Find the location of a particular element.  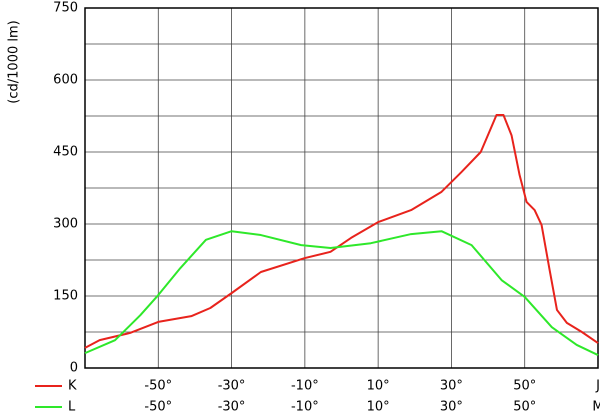

y-tick-label: 450 is located at coordinates (65, 152).